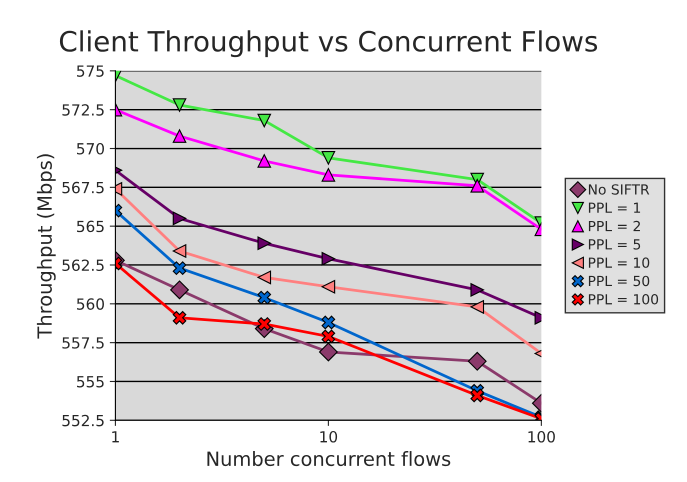  What do you see at coordinates (329, 44) in the screenshot?
I see `chart-title: Client Throughput vs Concurrent Flows` at bounding box center [329, 44].